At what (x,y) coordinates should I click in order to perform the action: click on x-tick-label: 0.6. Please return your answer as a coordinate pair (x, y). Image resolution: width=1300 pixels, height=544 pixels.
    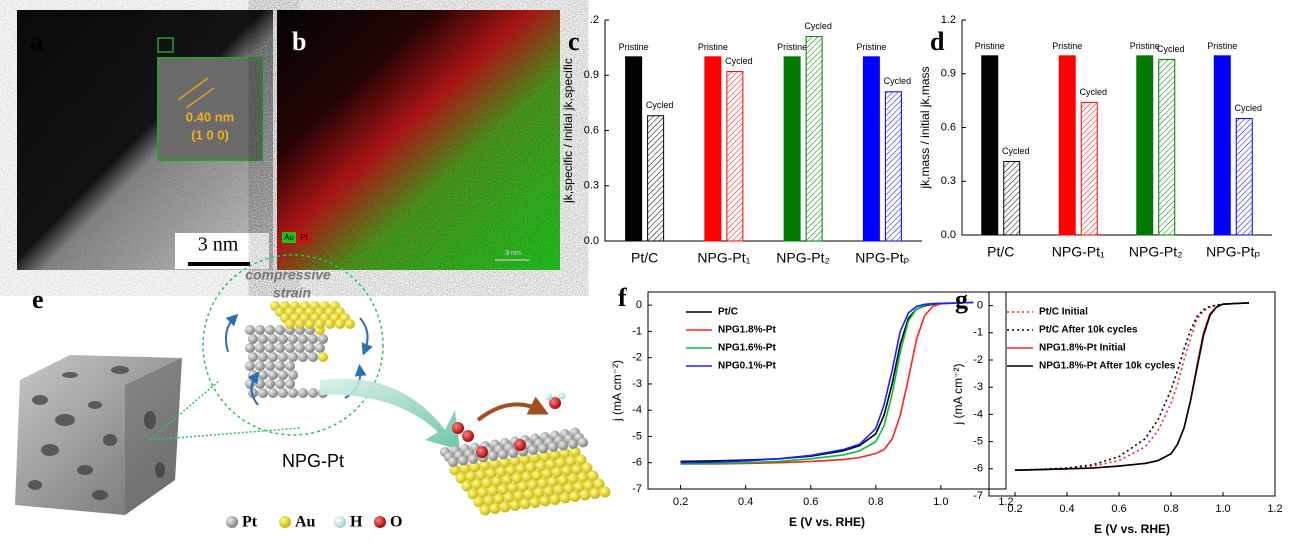
    Looking at the image, I should click on (1118, 509).